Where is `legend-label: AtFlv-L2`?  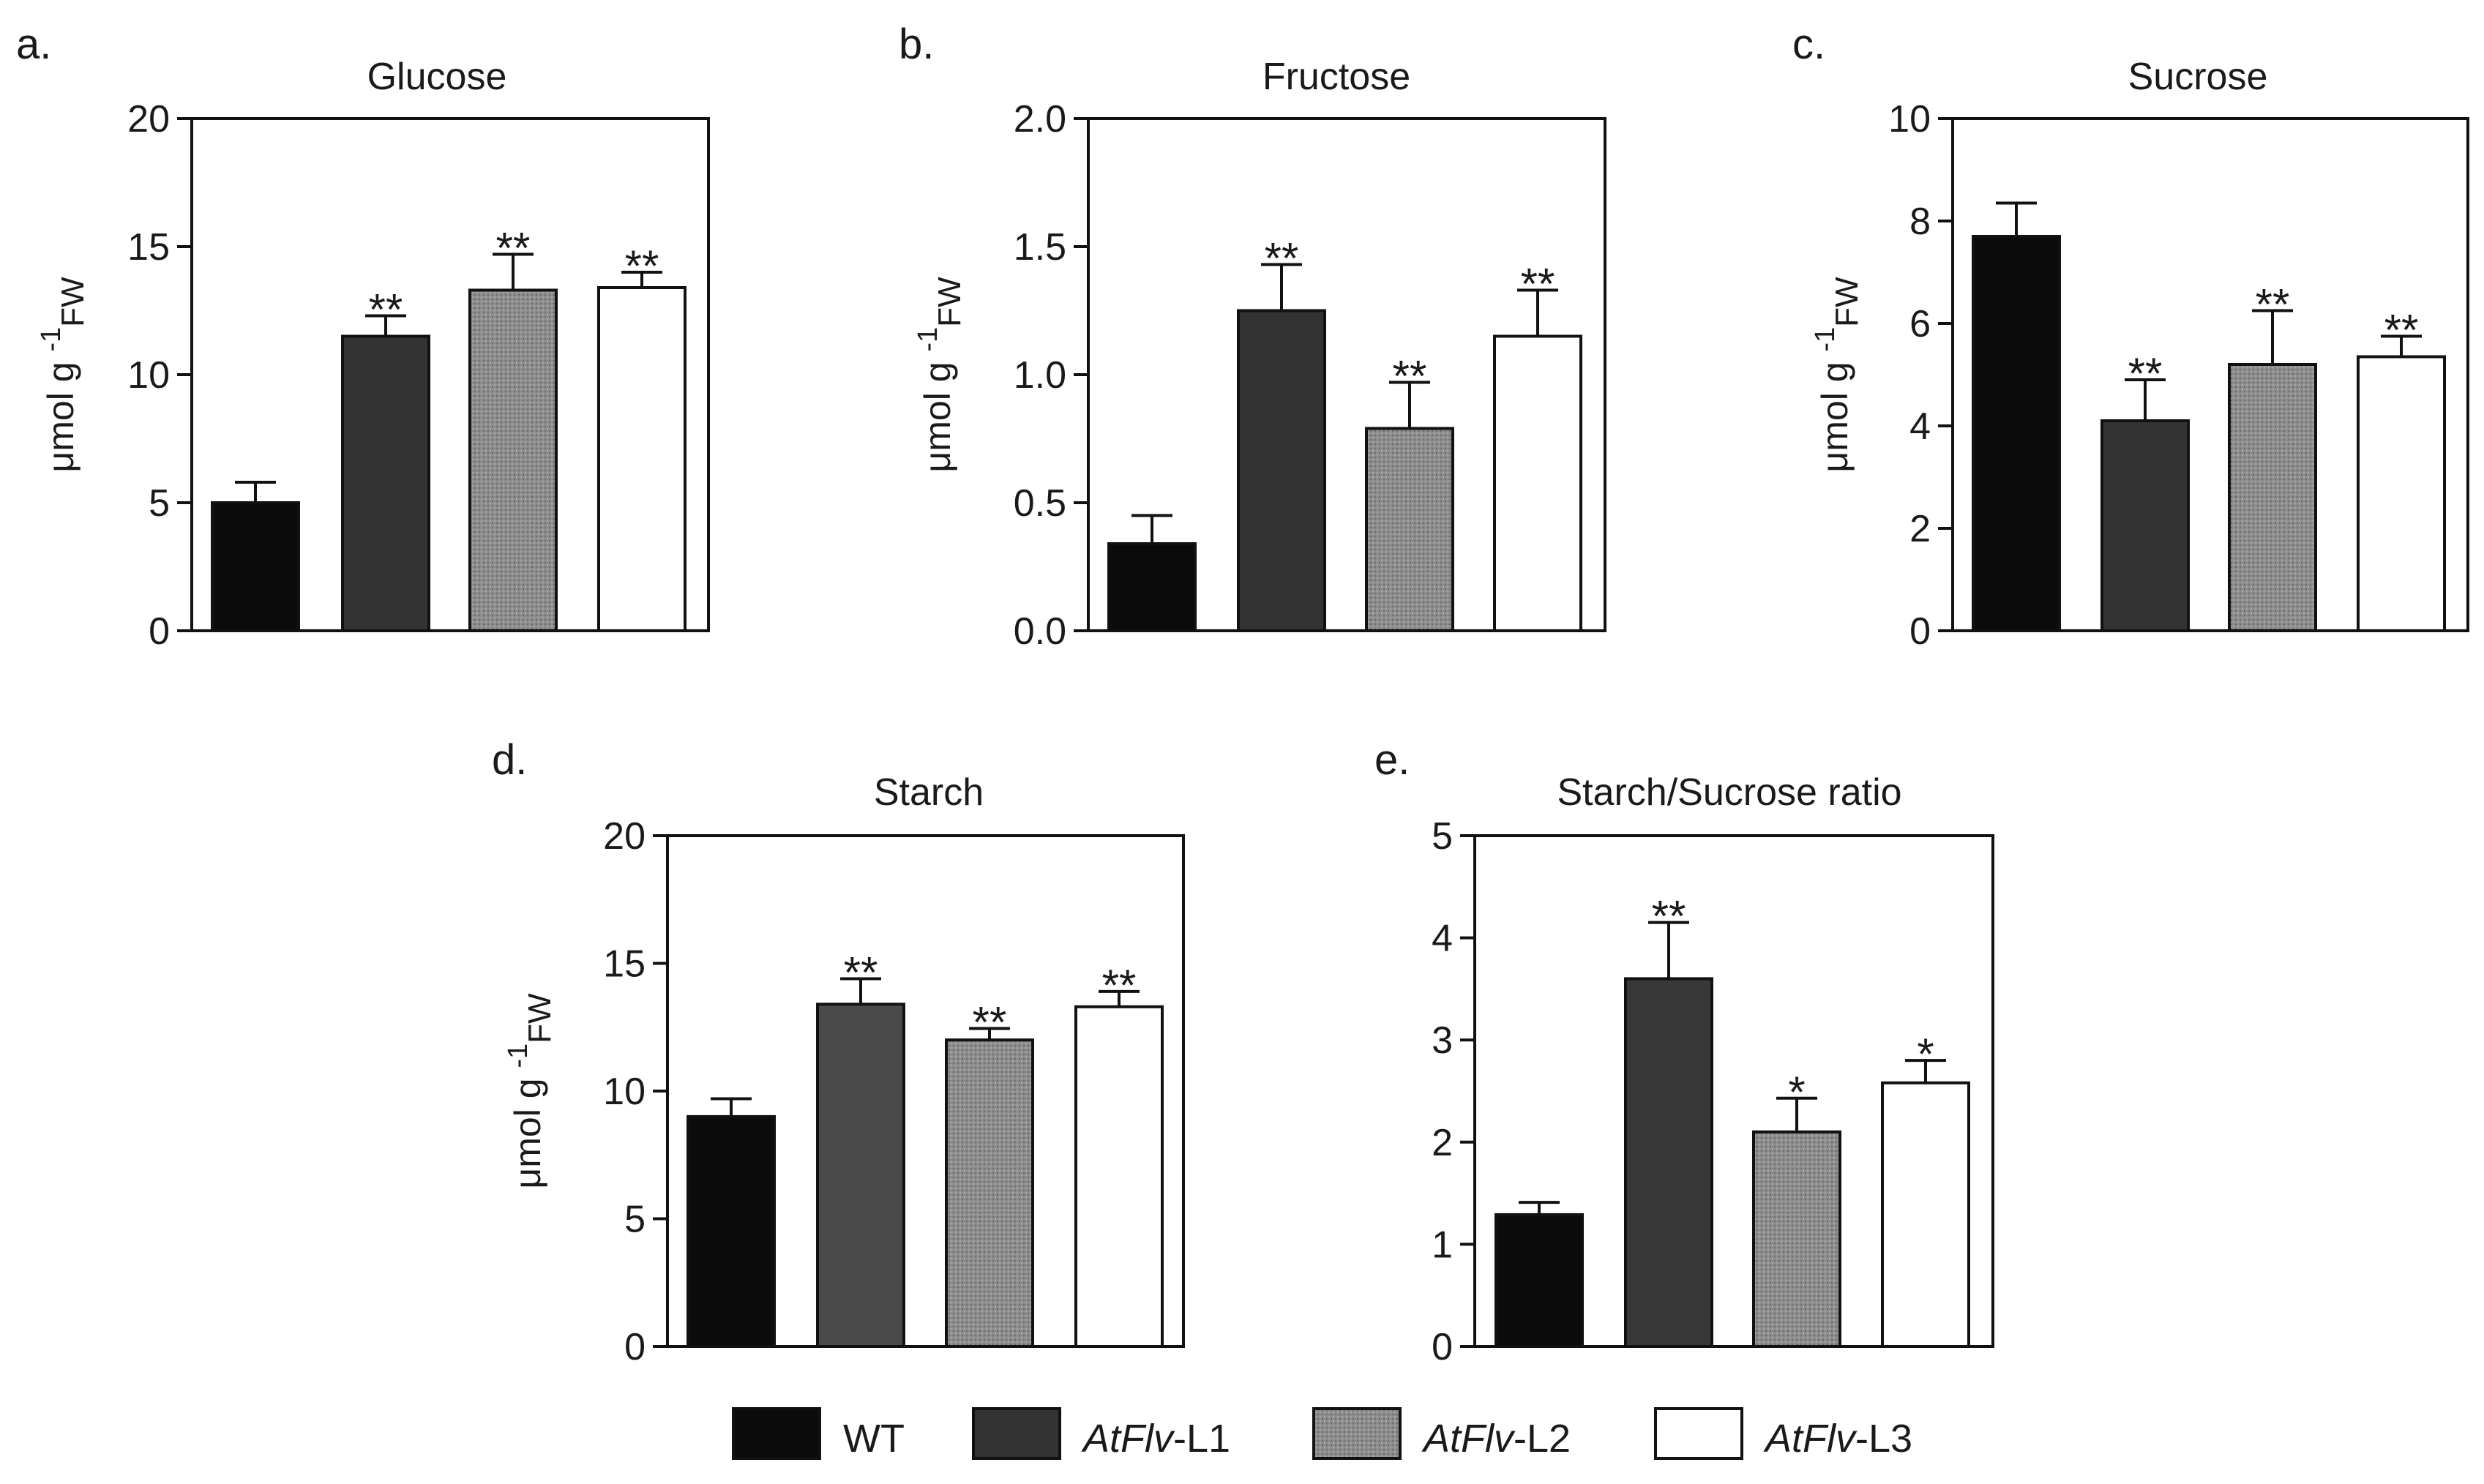 legend-label: AtFlv-L2 is located at coordinates (1496, 1439).